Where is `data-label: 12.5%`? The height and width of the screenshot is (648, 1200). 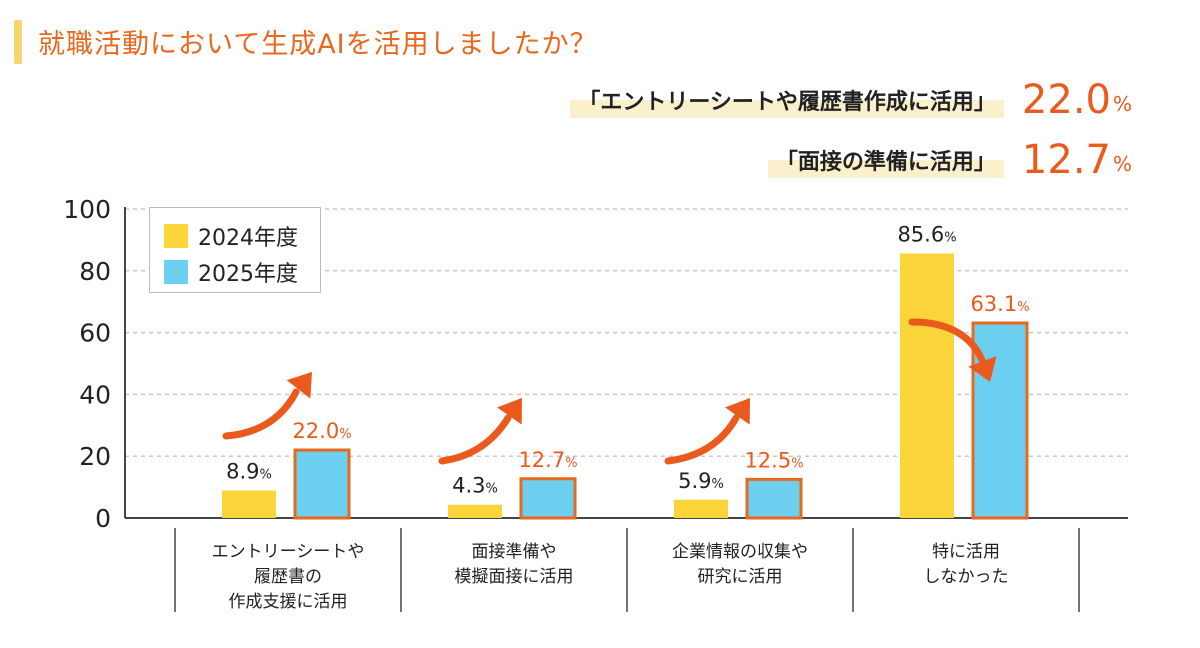 data-label: 12.5% is located at coordinates (773, 460).